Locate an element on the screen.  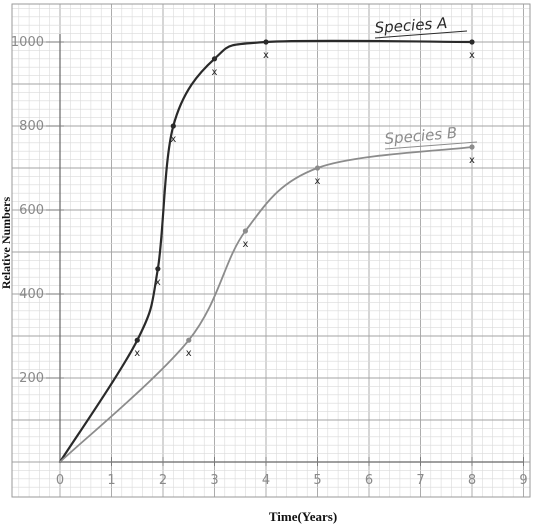
x-tick-label: 6 is located at coordinates (369, 480).